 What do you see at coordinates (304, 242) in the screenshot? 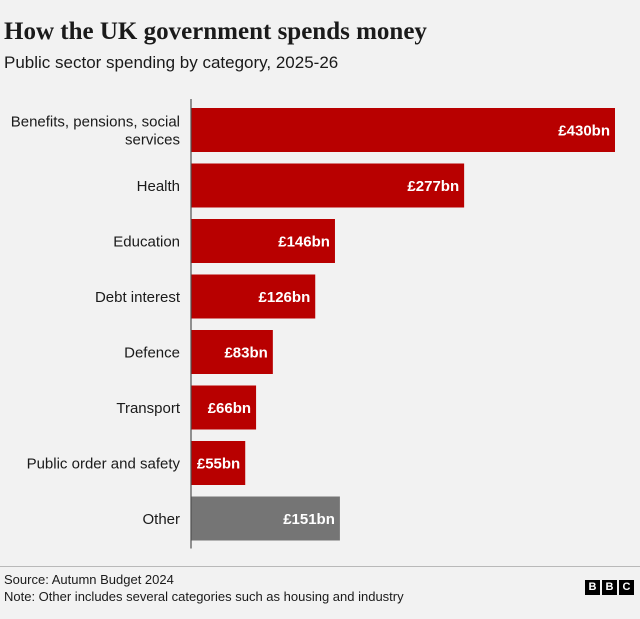
I see `value-label-education: £146bn` at bounding box center [304, 242].